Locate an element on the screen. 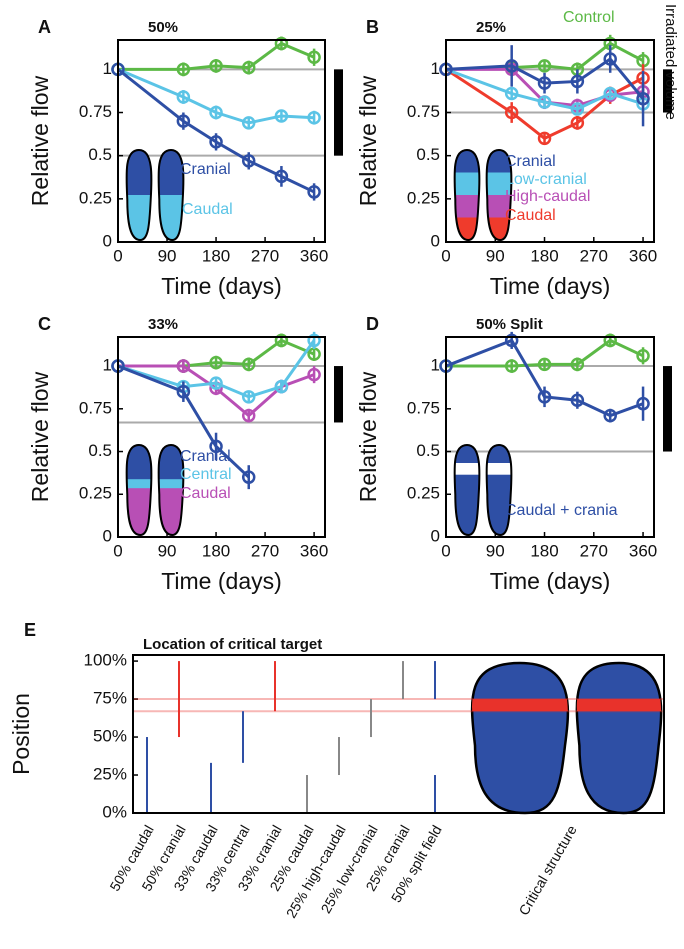 Image resolution: width=684 pixels, height=949 pixels. irradiated-label: Irradiated volume is located at coordinates (670, 62).